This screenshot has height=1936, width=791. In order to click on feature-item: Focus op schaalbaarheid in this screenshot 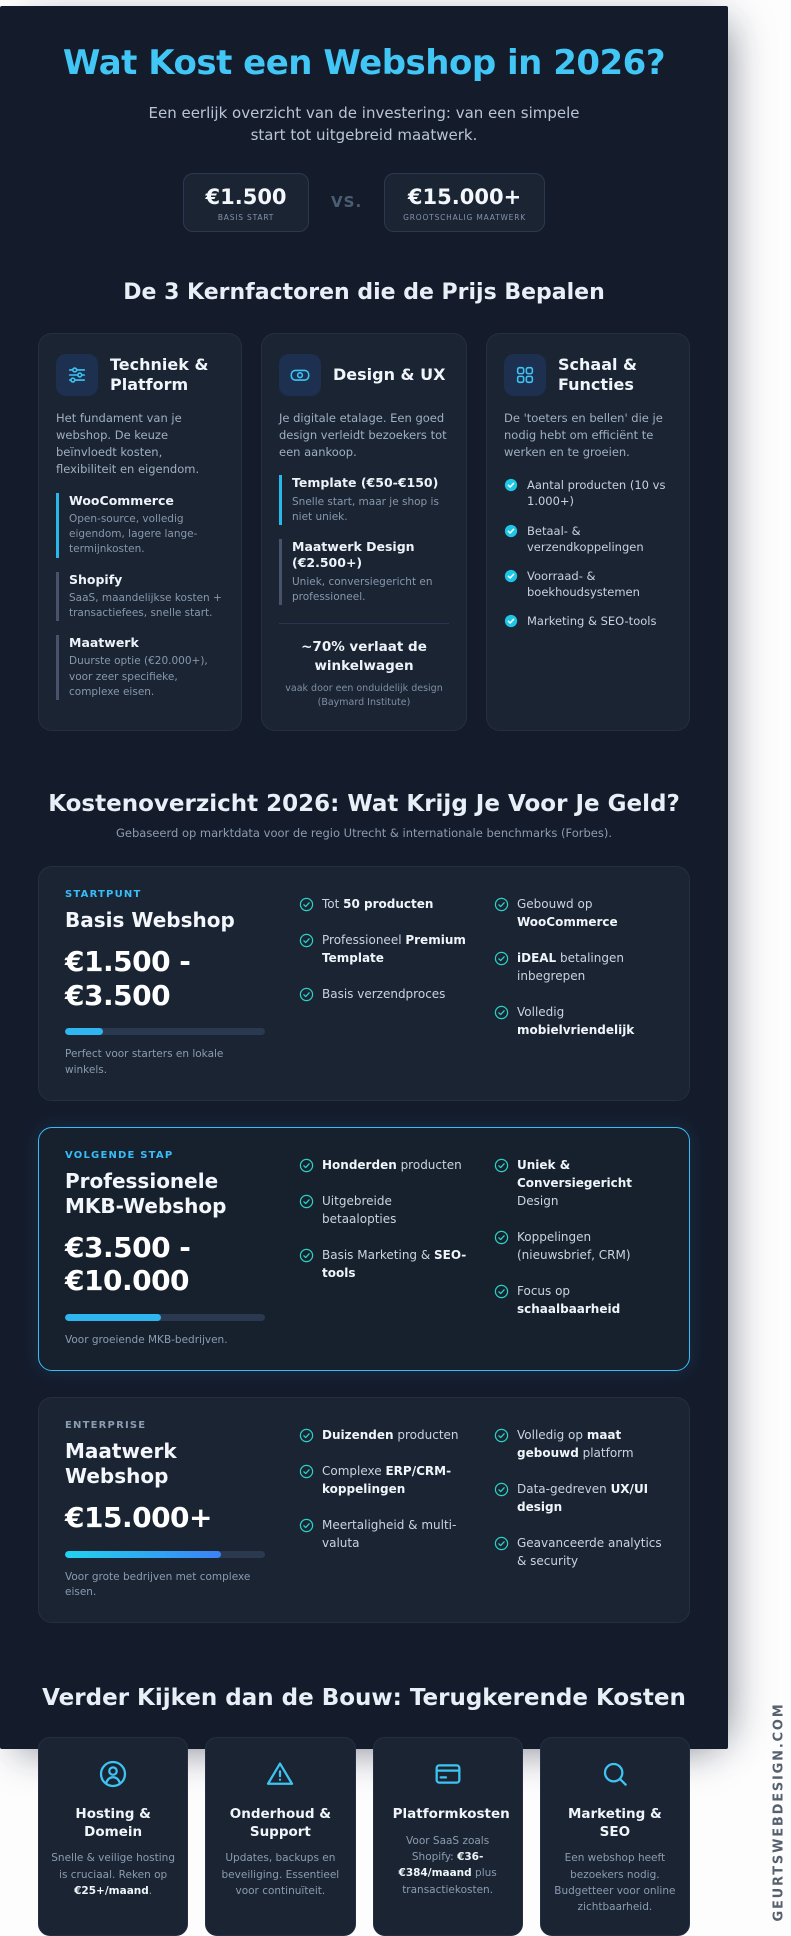, I will do `click(578, 1300)`.